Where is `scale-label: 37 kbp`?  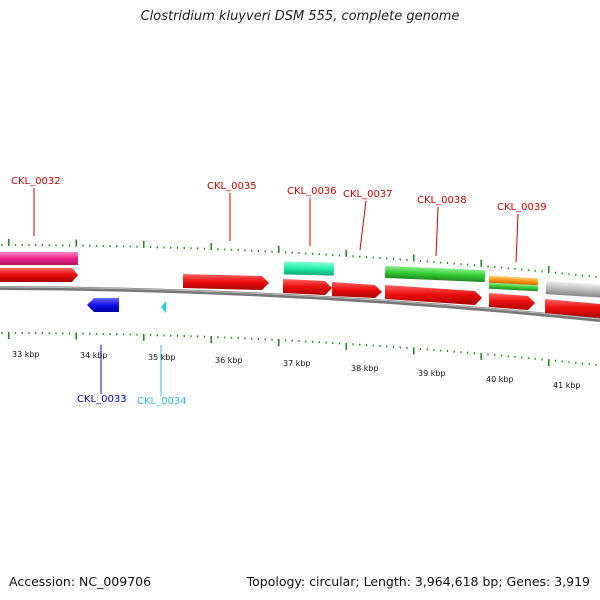
scale-label: 37 kbp is located at coordinates (297, 363).